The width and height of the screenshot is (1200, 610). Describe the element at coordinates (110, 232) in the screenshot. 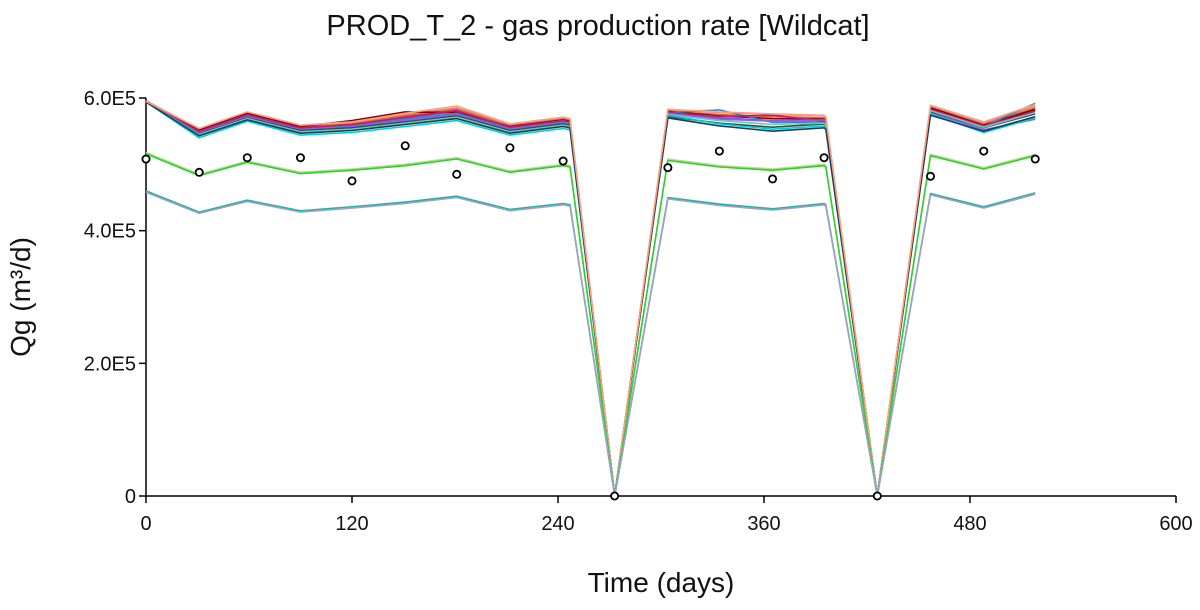

I see `y-tick-label: 4.0E5` at that location.